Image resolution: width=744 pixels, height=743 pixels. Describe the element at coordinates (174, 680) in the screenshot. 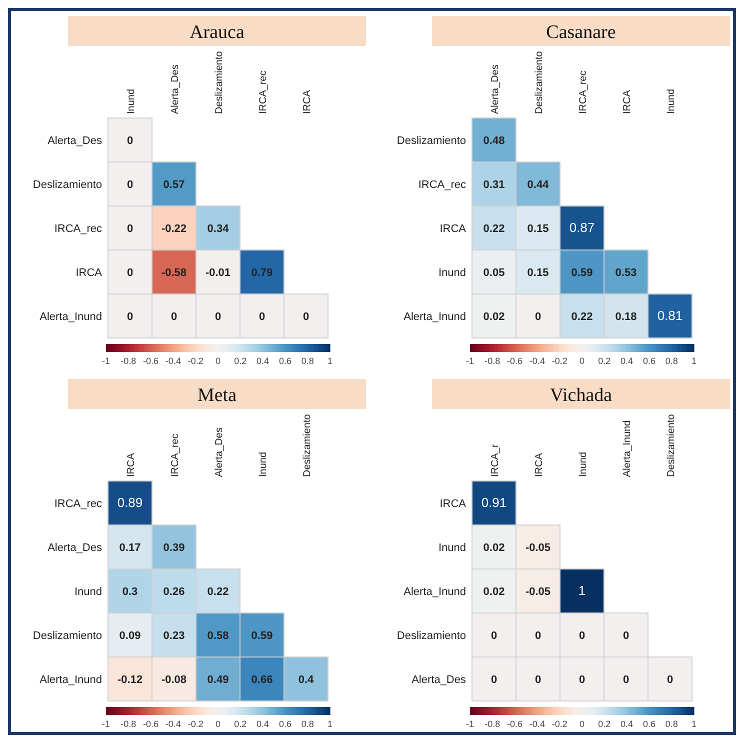

I see `data-label: -0.08` at that location.